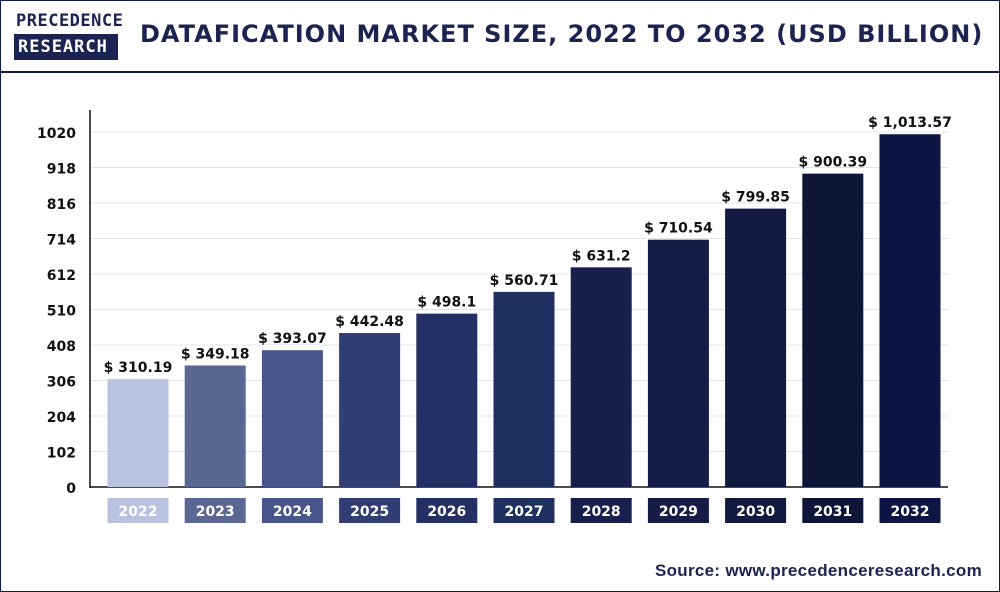 Image resolution: width=1000 pixels, height=592 pixels. I want to click on bar-2027, so click(524, 389).